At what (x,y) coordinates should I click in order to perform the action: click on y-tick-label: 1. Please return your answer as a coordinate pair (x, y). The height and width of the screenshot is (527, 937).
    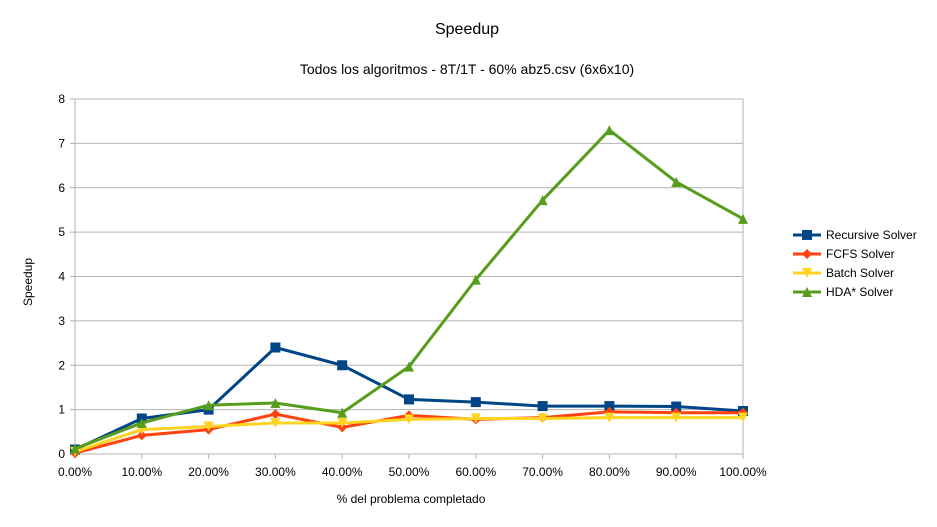
    Looking at the image, I should click on (61, 410).